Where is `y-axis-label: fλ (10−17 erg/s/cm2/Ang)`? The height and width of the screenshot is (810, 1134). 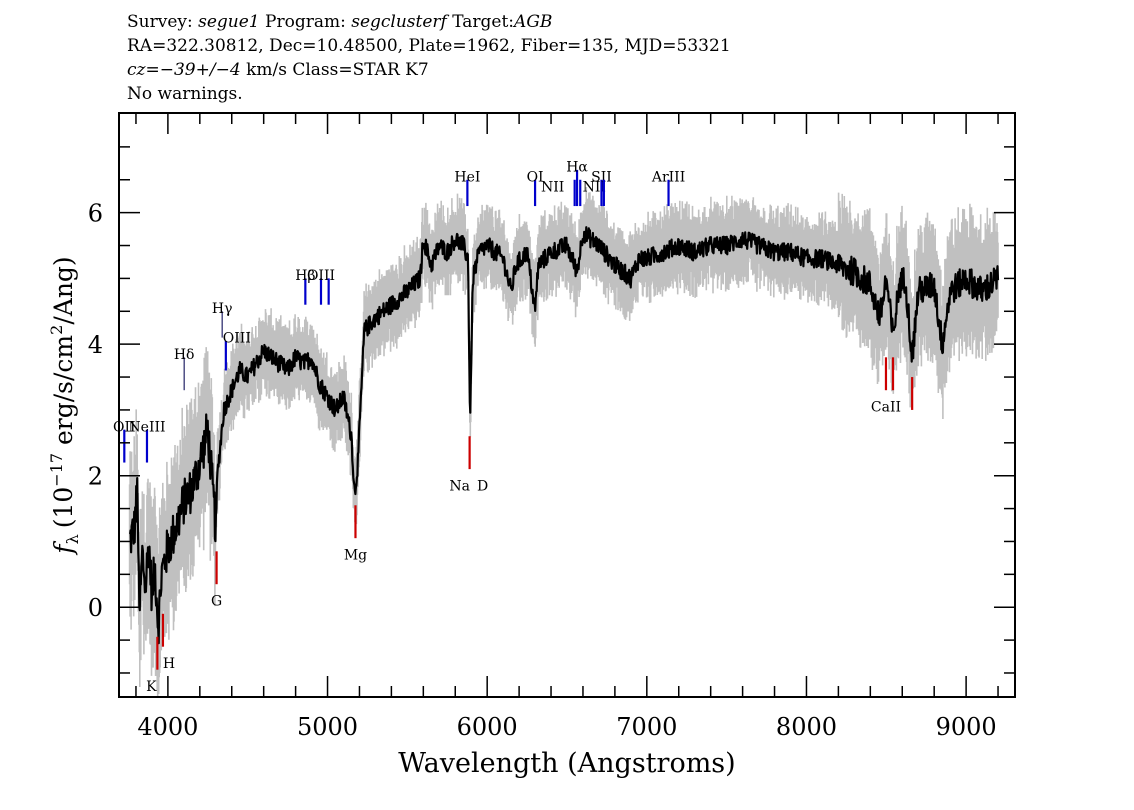 y-axis-label: fλ (10−17 erg/s/cm2/Ang) is located at coordinates (64, 405).